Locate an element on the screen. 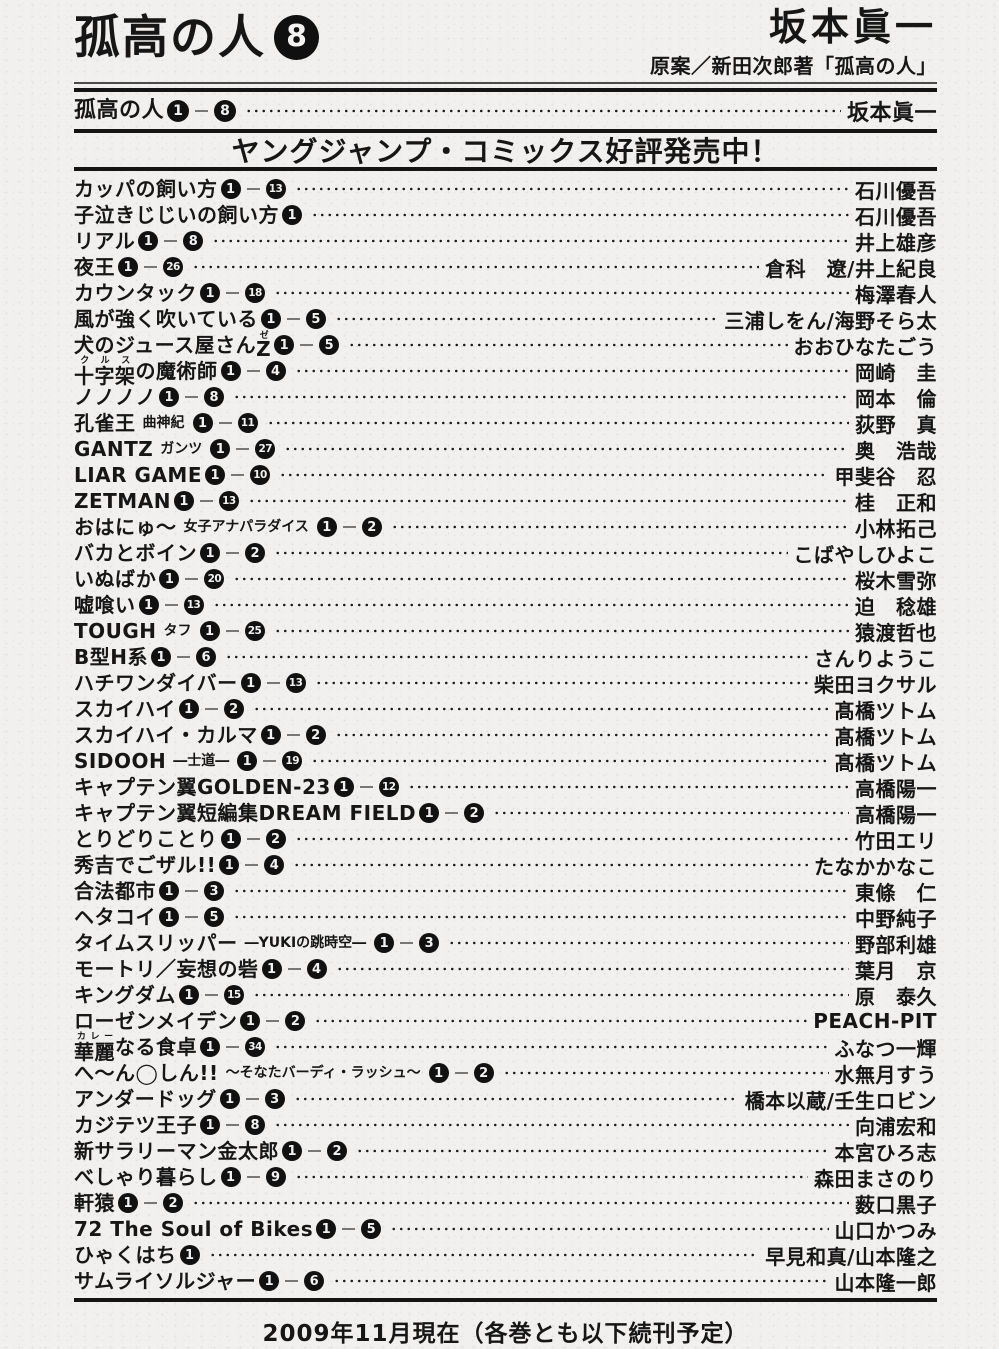 The height and width of the screenshot is (1349, 999). volume-badge: 6 is located at coordinates (314, 1281).